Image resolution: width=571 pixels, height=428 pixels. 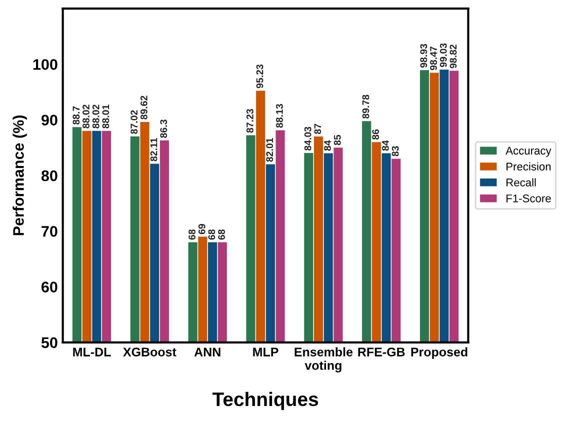 What do you see at coordinates (318, 129) in the screenshot?
I see `data-label: 87` at bounding box center [318, 129].